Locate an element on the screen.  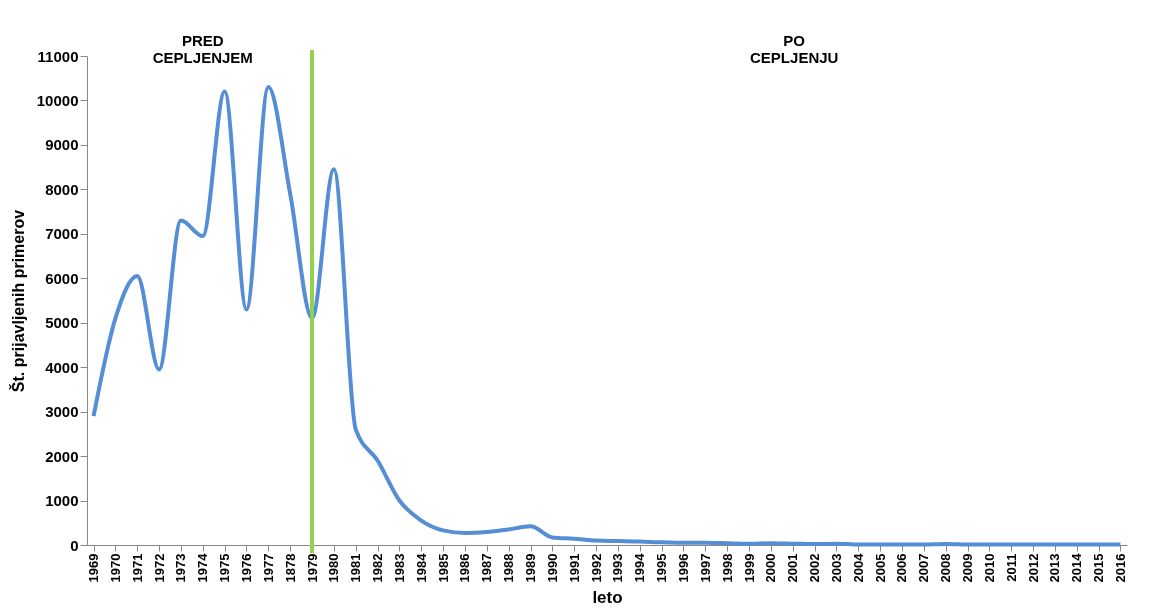
x-tick-label: 1976 is located at coordinates (246, 568).